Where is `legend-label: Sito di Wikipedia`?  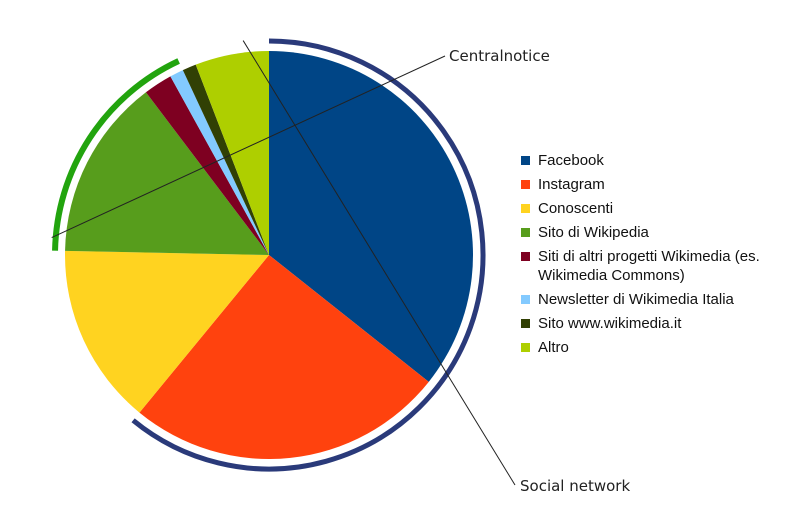
legend-label: Sito di Wikipedia is located at coordinates (593, 232).